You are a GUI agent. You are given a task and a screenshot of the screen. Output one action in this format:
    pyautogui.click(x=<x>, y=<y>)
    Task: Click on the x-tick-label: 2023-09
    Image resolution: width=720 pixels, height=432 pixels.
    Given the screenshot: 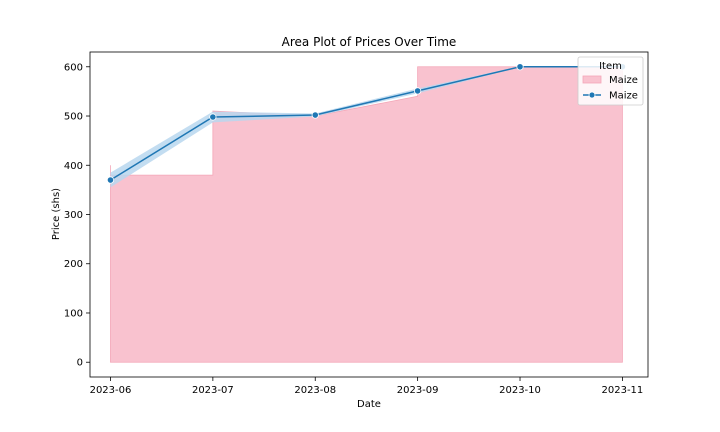 What is the action you would take?
    pyautogui.click(x=418, y=390)
    